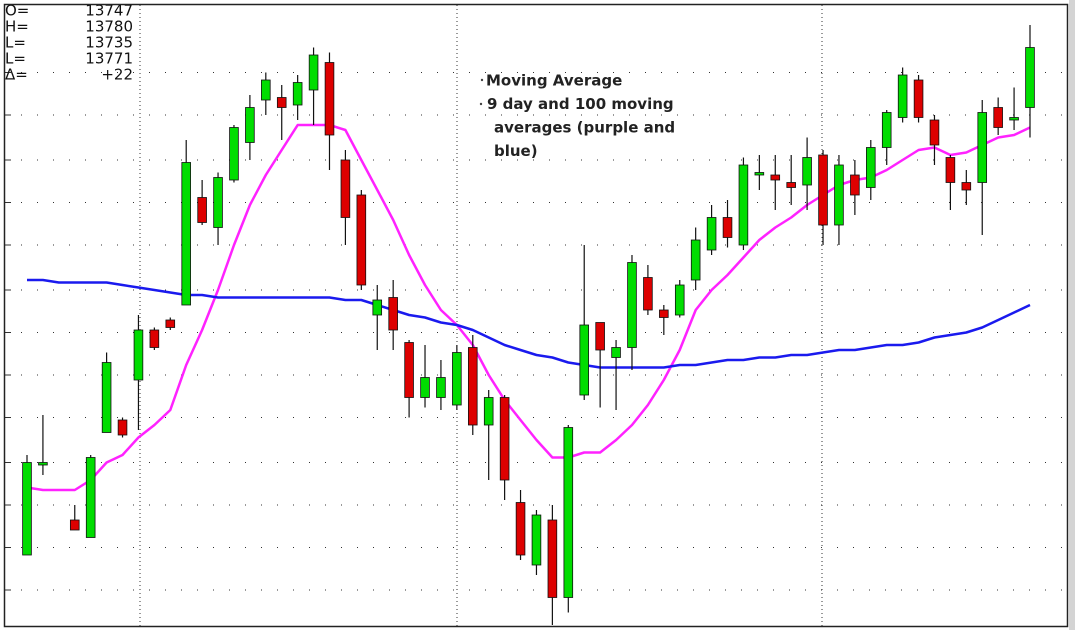 The width and height of the screenshot is (1075, 630). What do you see at coordinates (516, 151) in the screenshot?
I see `annotation-line: blue)` at bounding box center [516, 151].